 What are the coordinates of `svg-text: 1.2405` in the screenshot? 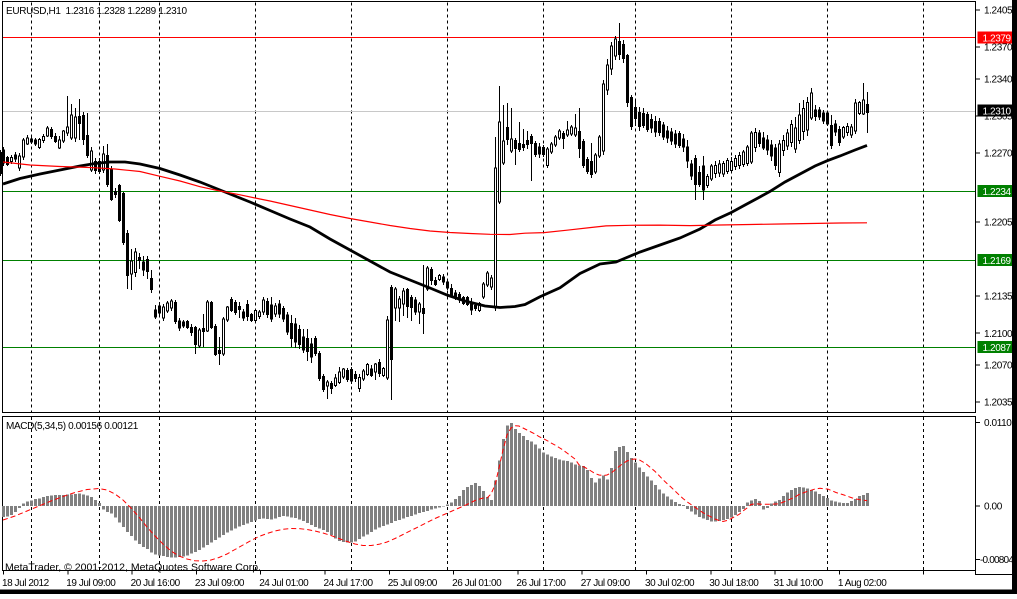 It's located at (998, 11).